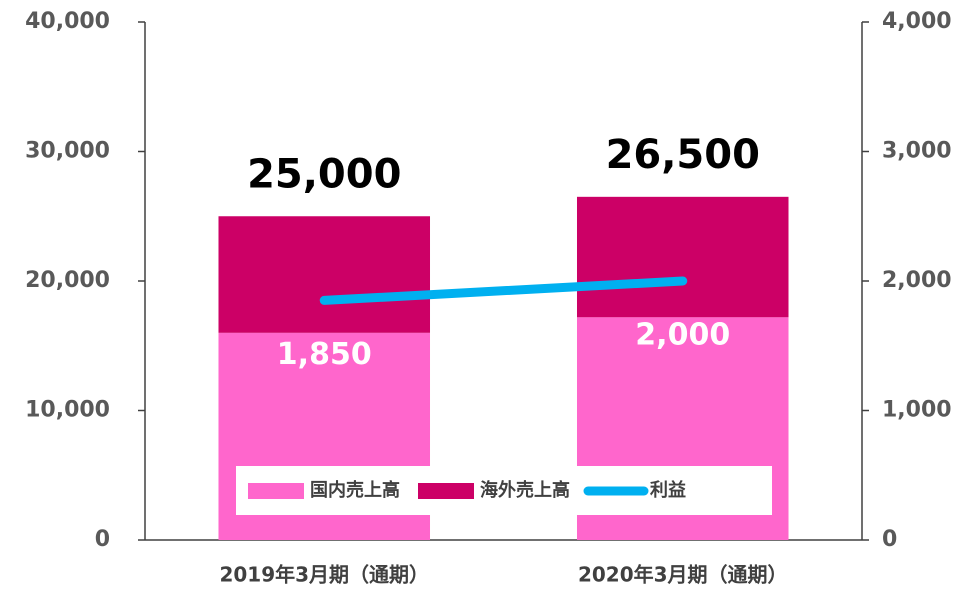 The height and width of the screenshot is (590, 957). Describe the element at coordinates (324, 174) in the screenshot. I see `total-label: 25,000` at that location.